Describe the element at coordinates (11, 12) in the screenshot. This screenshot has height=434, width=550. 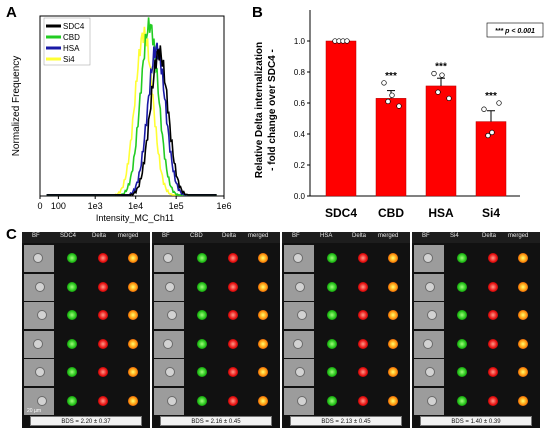
I see `panel-a-letter: A` at that location.